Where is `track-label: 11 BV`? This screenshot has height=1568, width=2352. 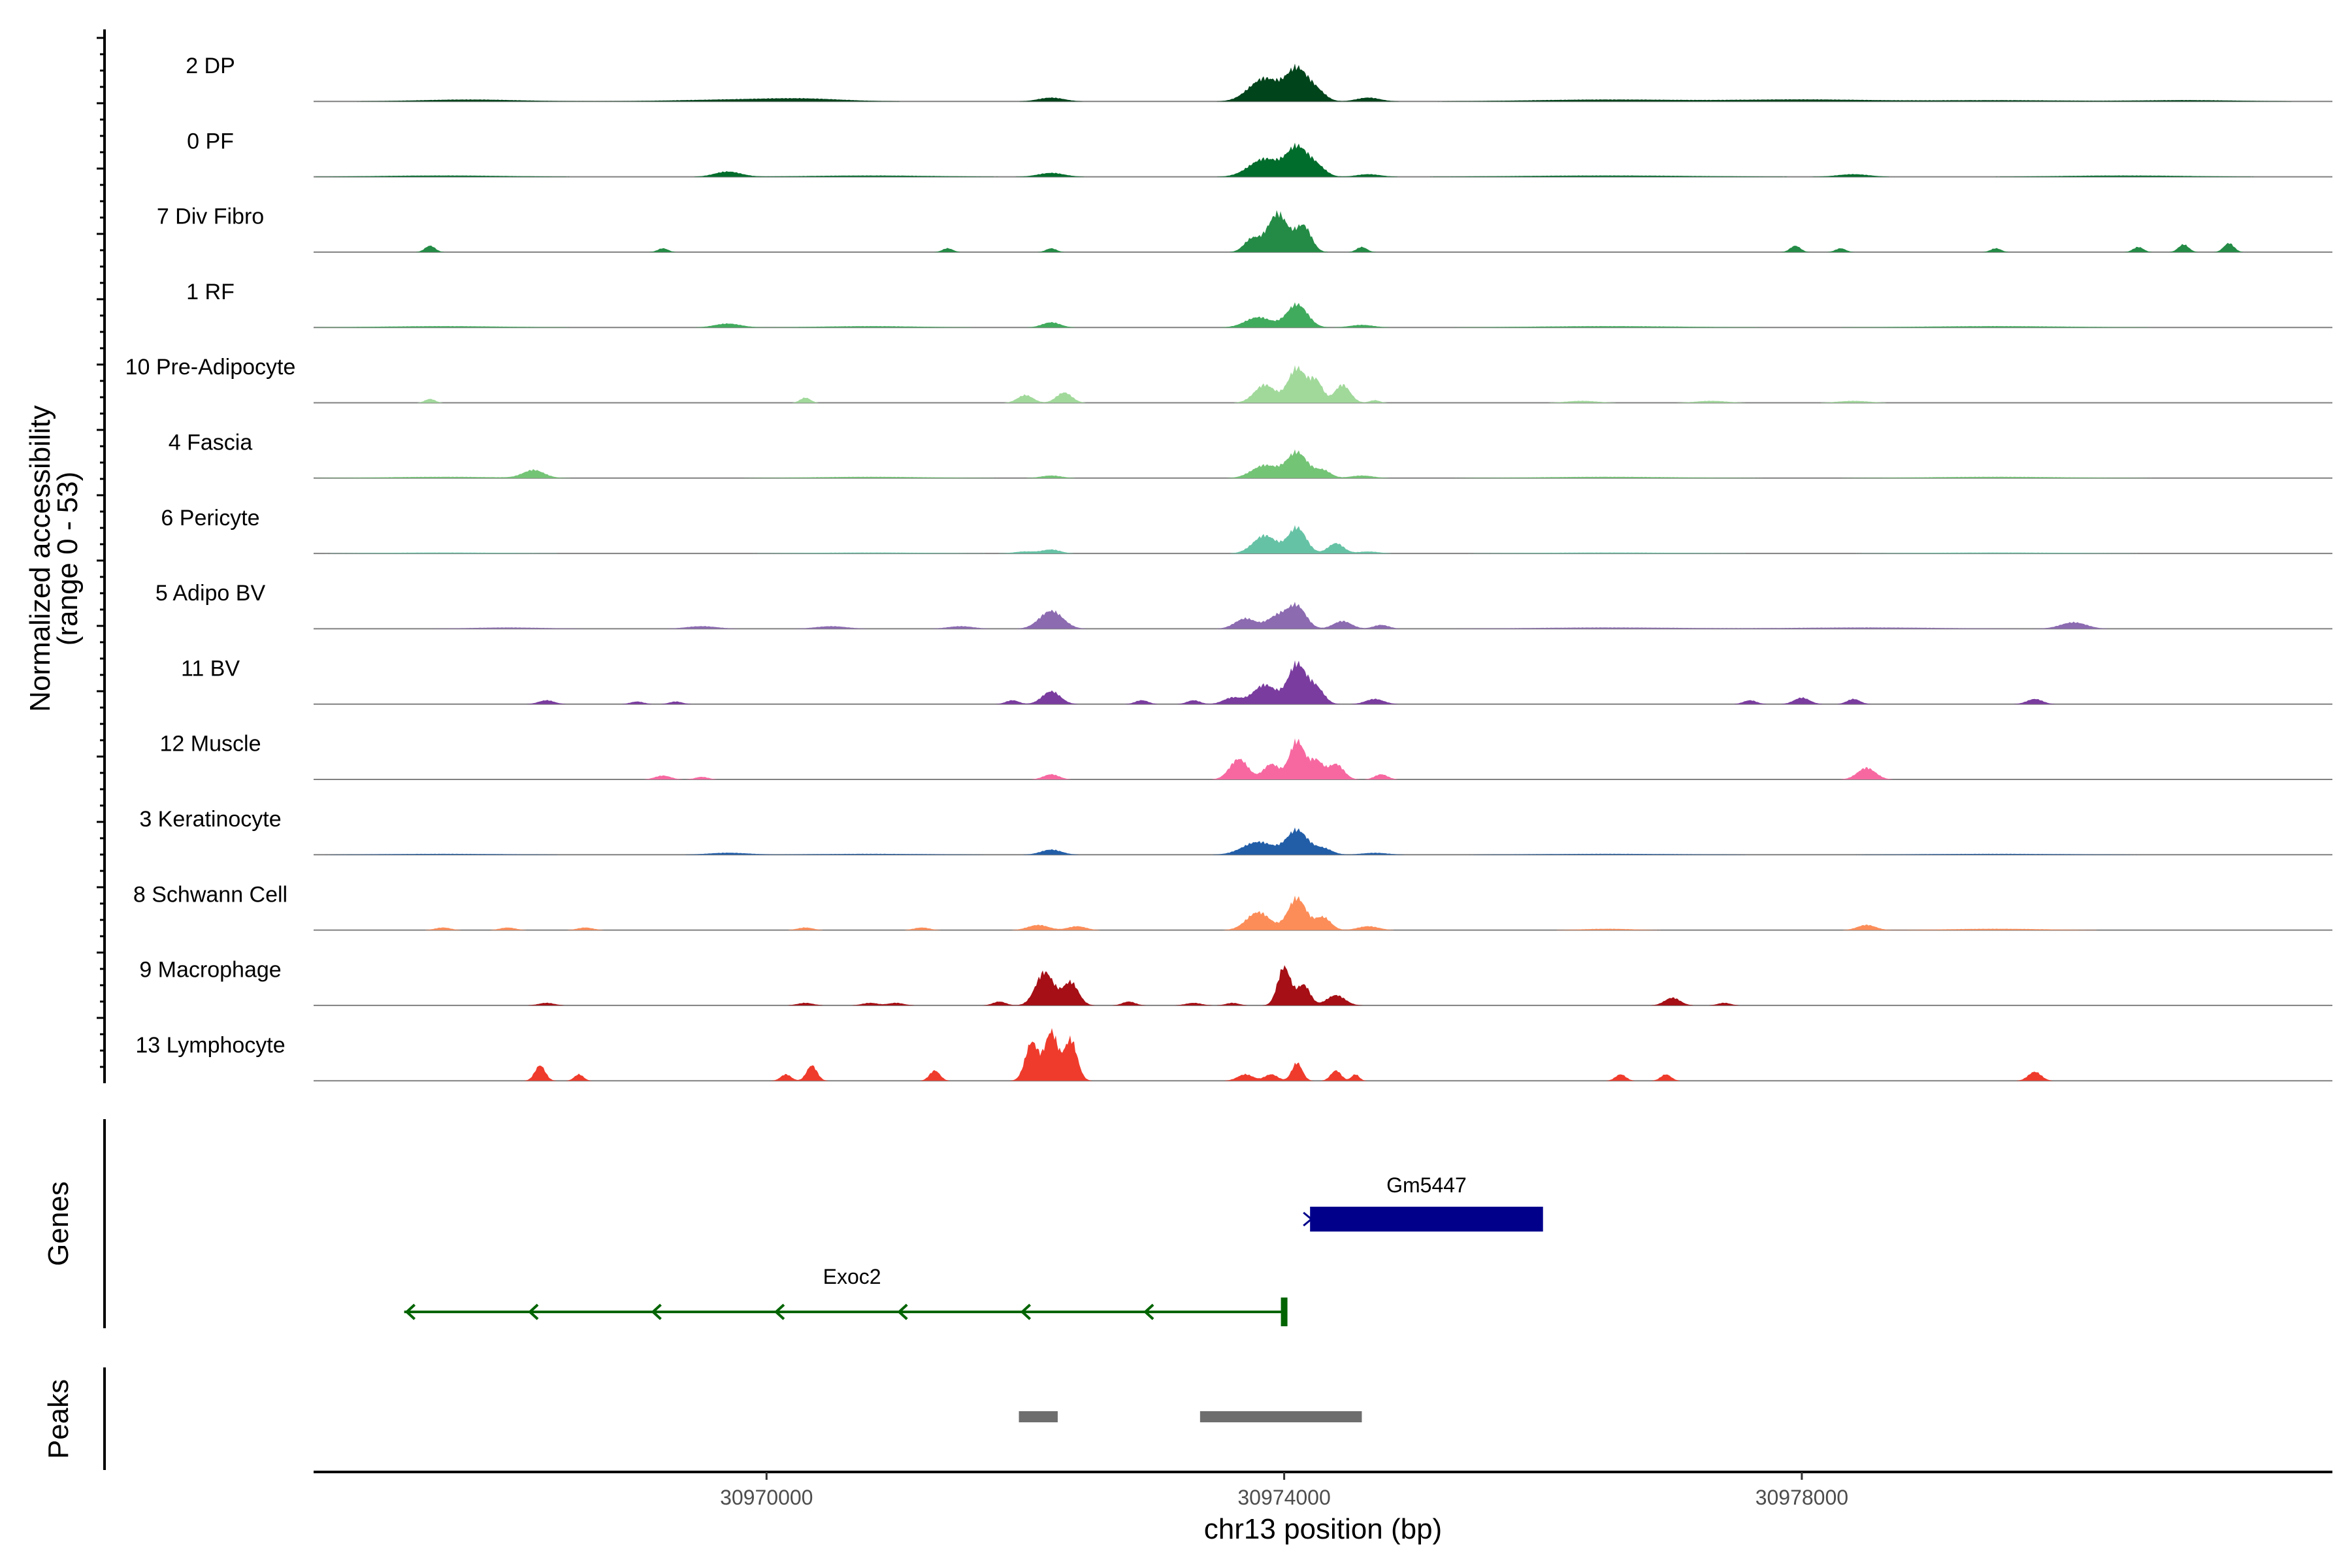 track-label: 11 BV is located at coordinates (210, 668).